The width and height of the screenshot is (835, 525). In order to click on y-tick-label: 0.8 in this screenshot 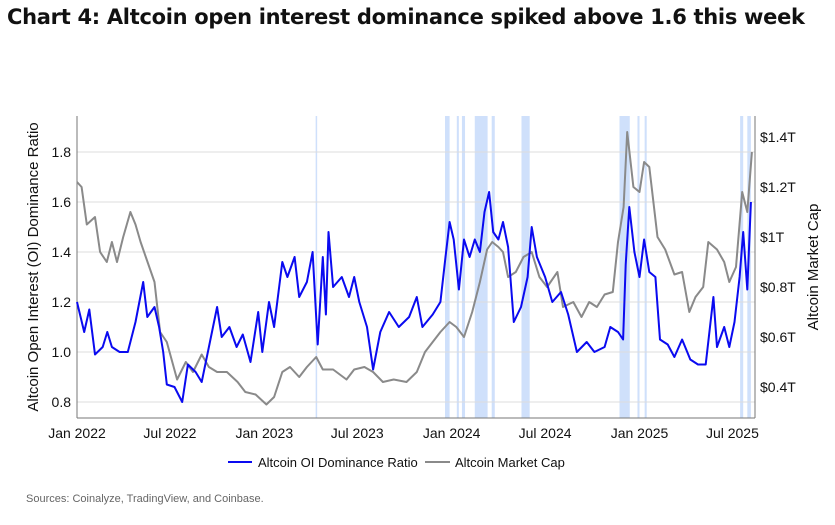, I will do `click(62, 402)`.